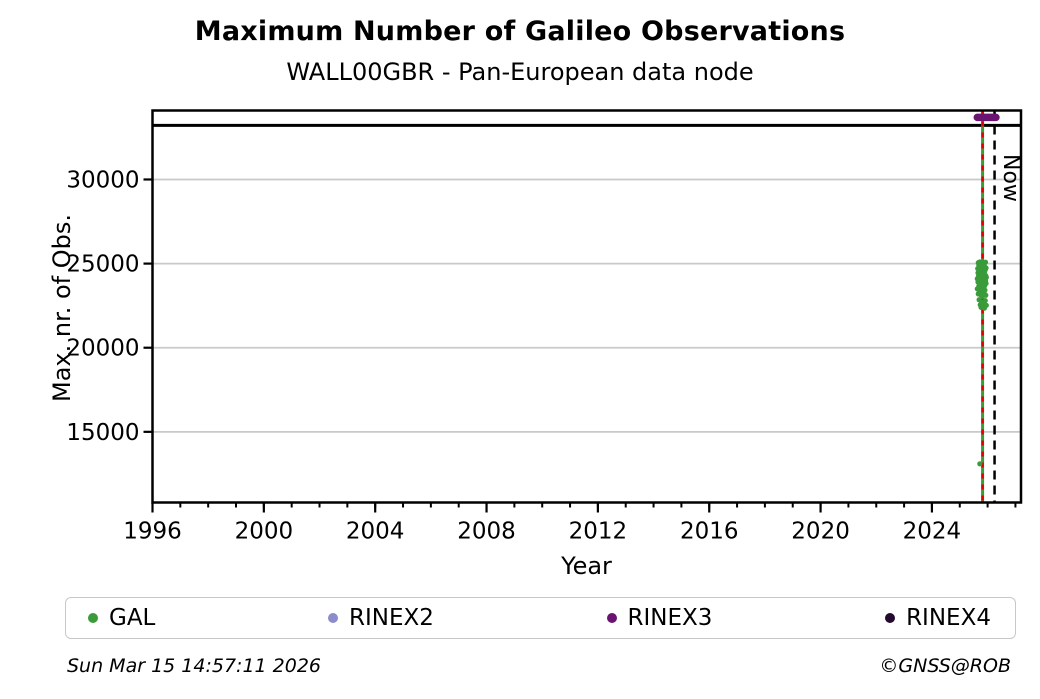  What do you see at coordinates (102, 433) in the screenshot?
I see `y-tick-label: 15000` at bounding box center [102, 433].